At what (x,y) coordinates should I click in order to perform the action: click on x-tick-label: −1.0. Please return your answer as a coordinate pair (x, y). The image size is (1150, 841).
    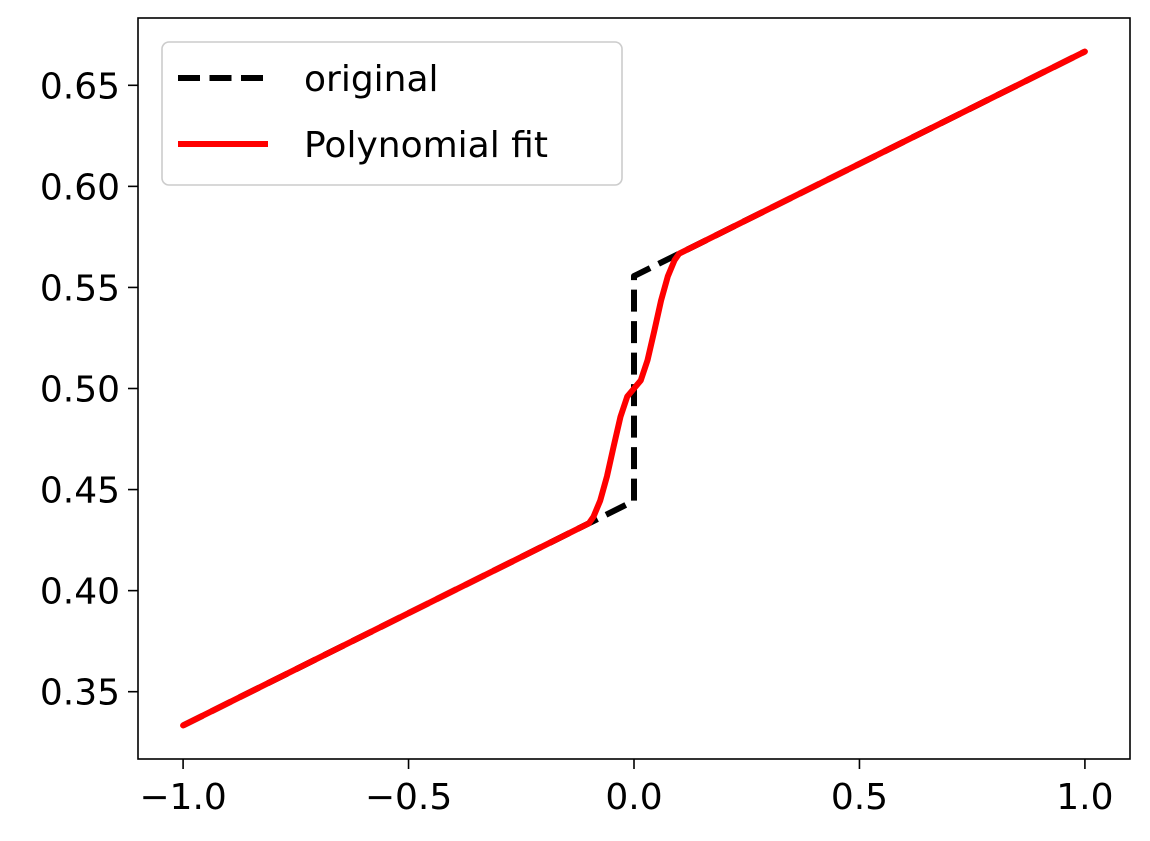
    Looking at the image, I should click on (182, 797).